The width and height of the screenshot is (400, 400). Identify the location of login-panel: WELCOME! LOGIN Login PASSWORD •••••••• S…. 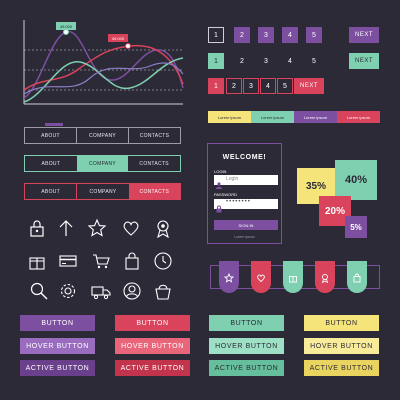
(244, 193).